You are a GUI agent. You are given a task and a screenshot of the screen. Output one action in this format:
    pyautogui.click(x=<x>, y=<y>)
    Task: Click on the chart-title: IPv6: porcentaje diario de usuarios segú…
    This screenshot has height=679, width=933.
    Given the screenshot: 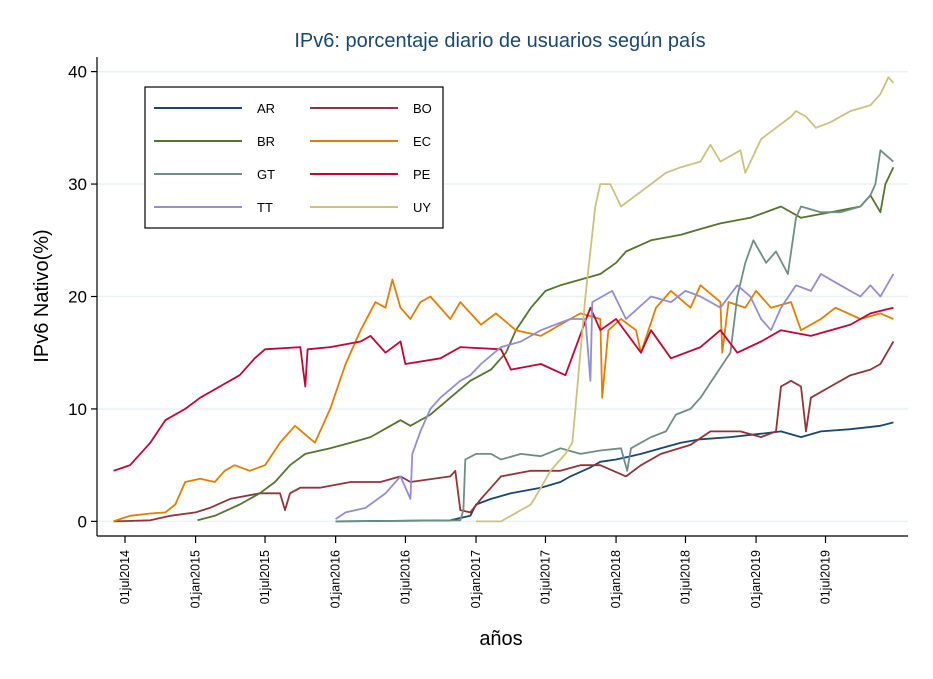 What is the action you would take?
    pyautogui.click(x=499, y=41)
    